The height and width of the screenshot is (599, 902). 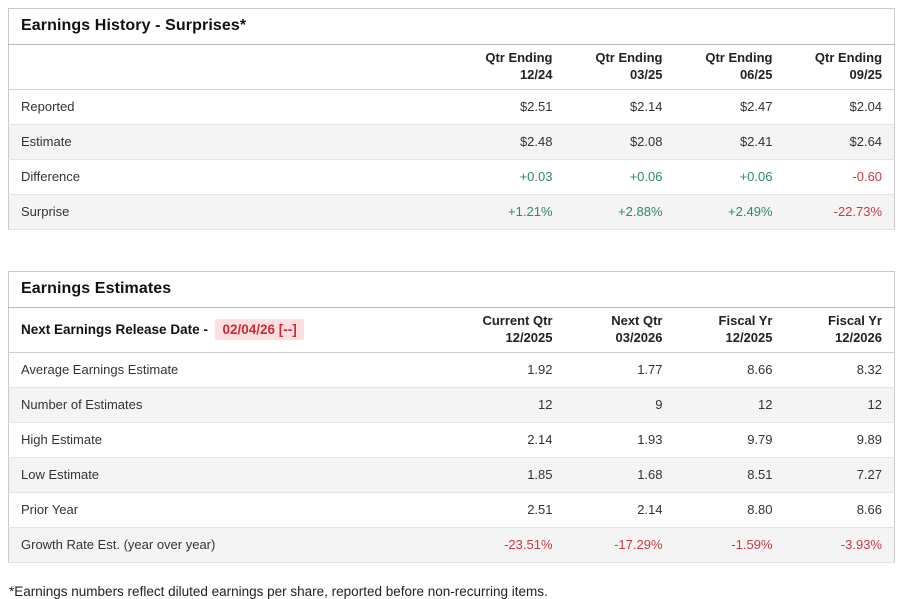 I want to click on row-label: Low Estimate, so click(x=60, y=475).